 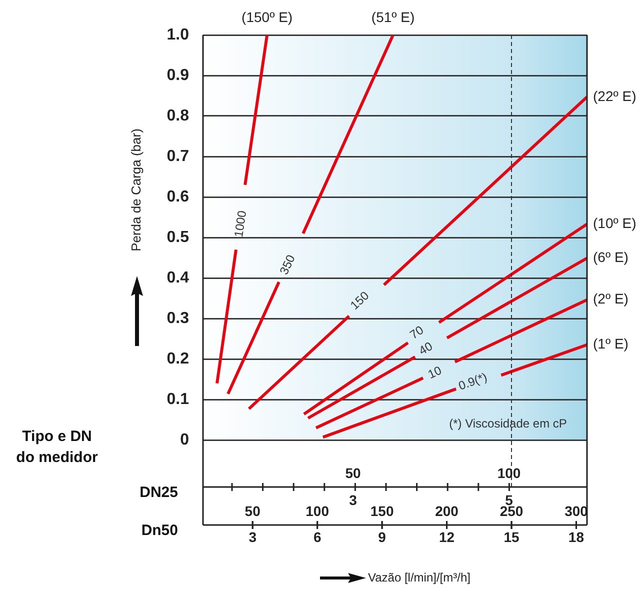 What do you see at coordinates (178, 156) in the screenshot?
I see `y-tick-label: 0.7` at bounding box center [178, 156].